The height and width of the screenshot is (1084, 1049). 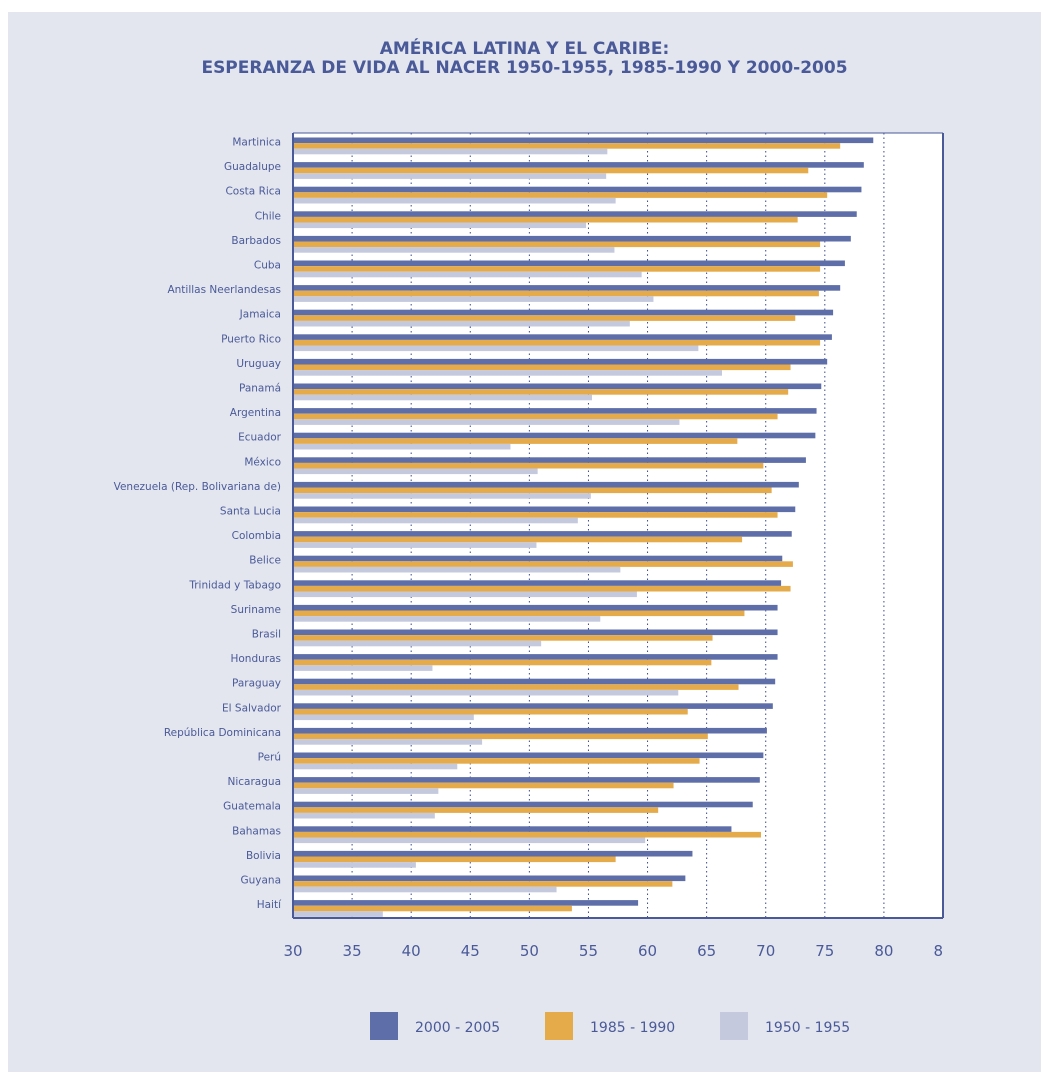 What do you see at coordinates (255, 659) in the screenshot?
I see `category-label: Honduras` at bounding box center [255, 659].